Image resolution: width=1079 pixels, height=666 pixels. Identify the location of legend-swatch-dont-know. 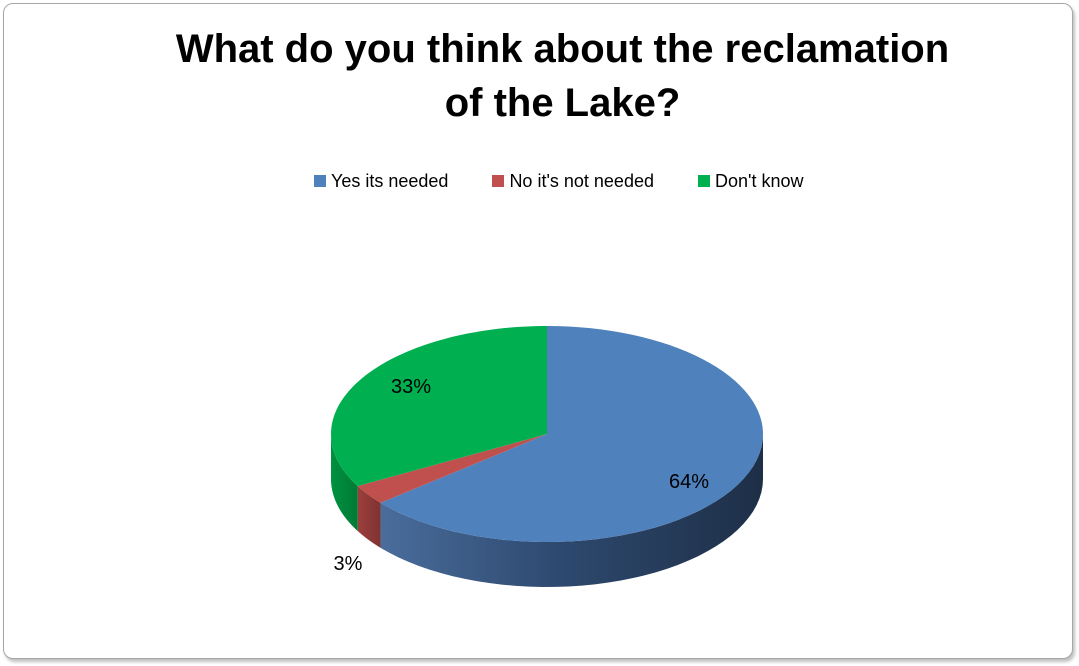
(703, 181).